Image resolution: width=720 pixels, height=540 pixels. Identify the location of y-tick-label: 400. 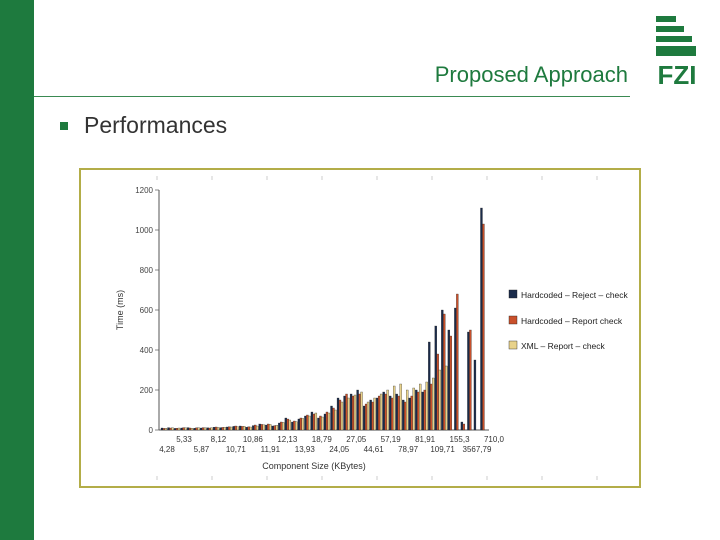
(147, 350).